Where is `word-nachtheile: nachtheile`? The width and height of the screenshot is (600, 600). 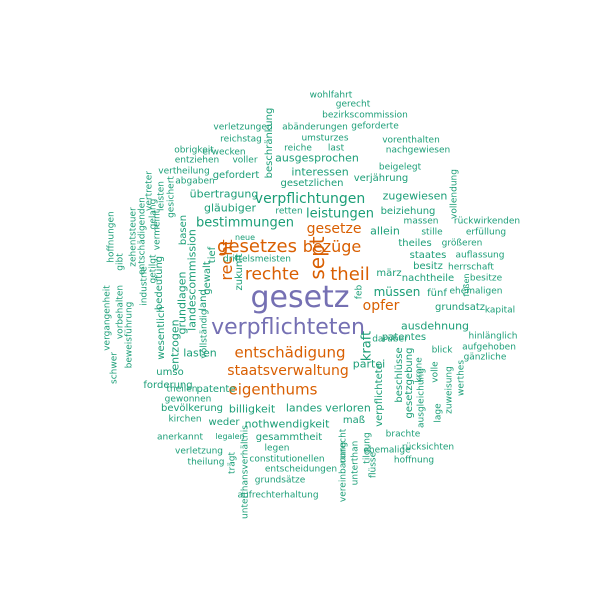 word-nachtheile: nachtheile is located at coordinates (428, 278).